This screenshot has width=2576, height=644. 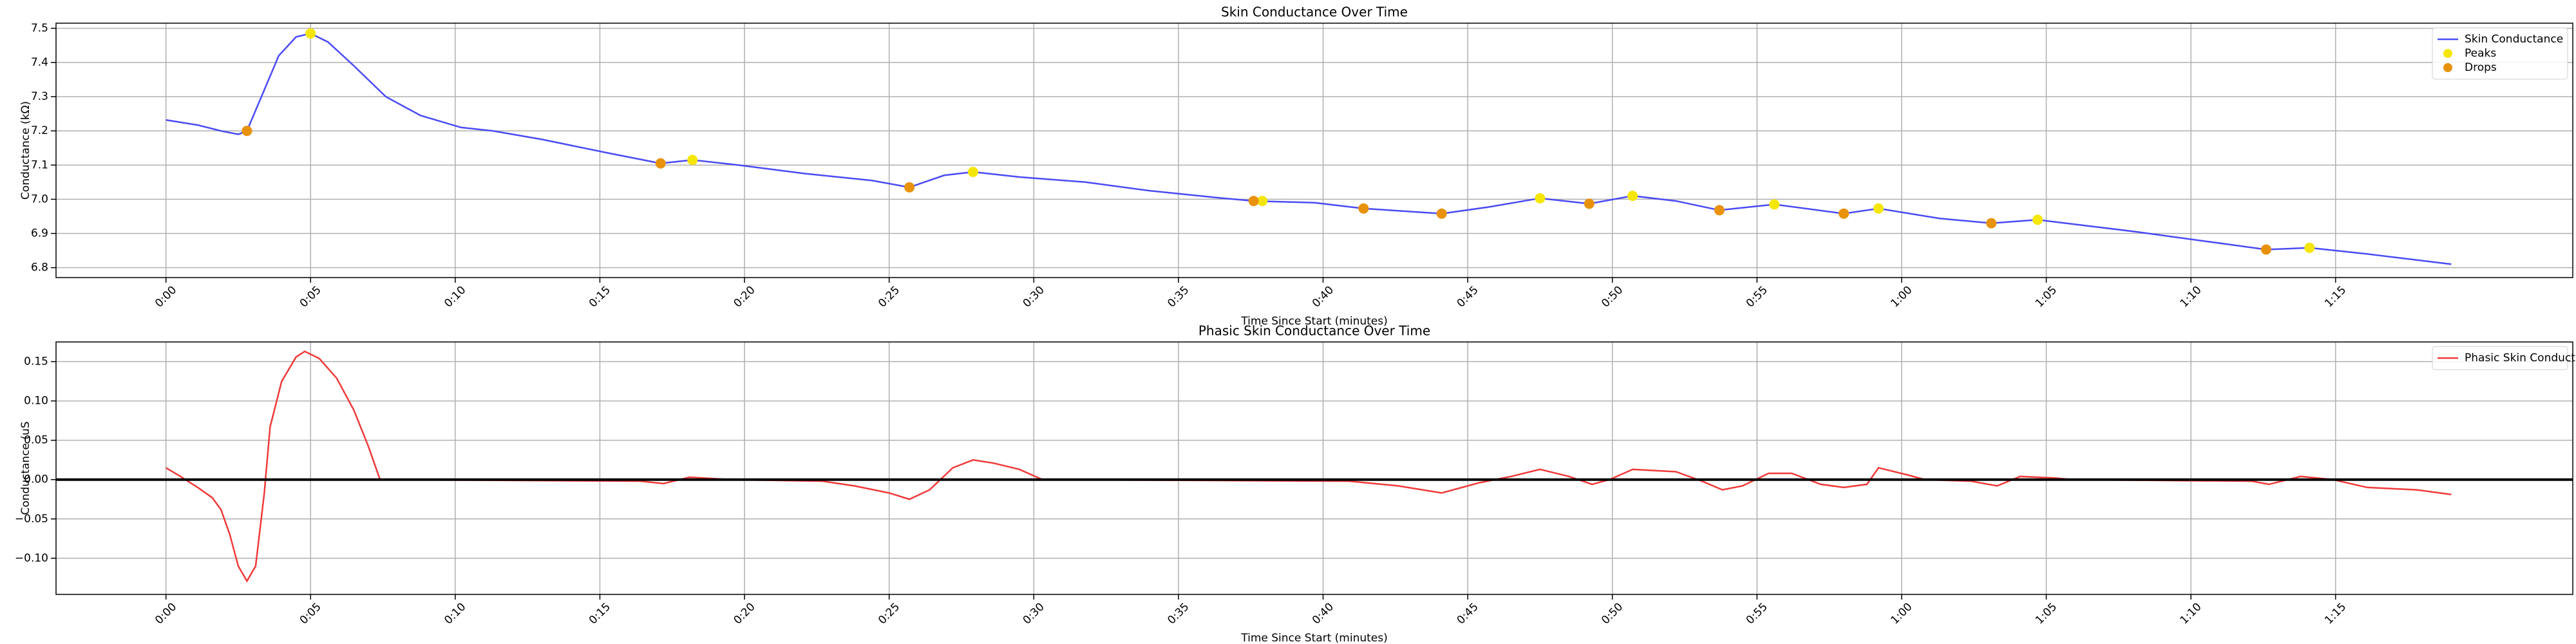 What do you see at coordinates (32, 519) in the screenshot?
I see `y-tick-label: −0.05` at bounding box center [32, 519].